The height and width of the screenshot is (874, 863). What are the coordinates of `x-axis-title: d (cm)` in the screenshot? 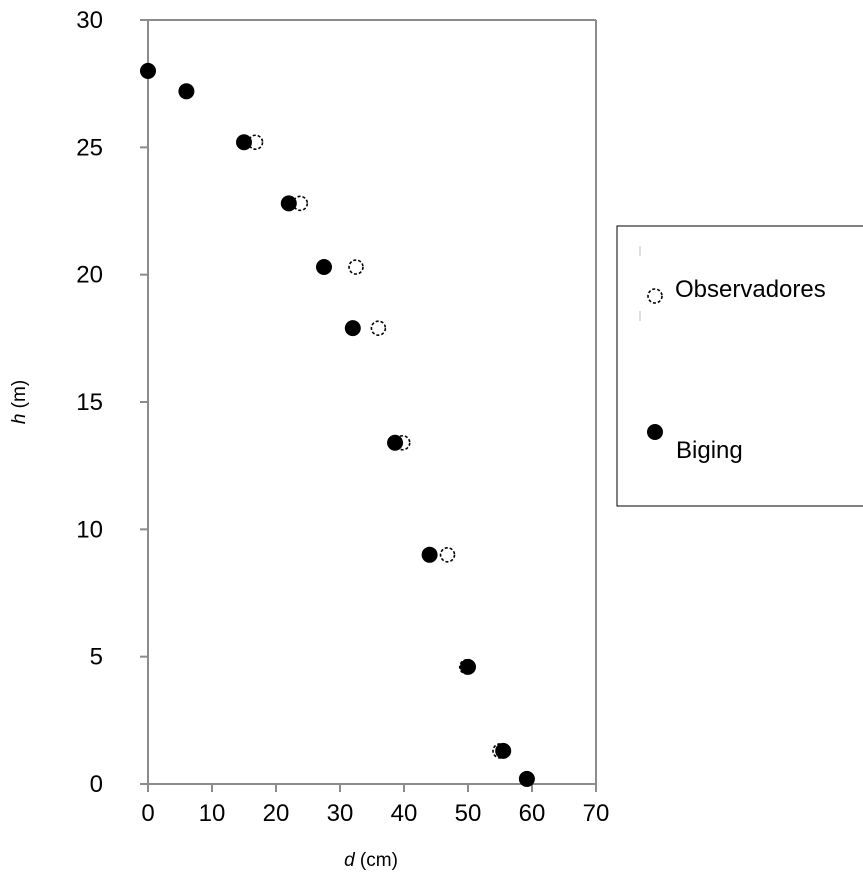 It's located at (371, 860).